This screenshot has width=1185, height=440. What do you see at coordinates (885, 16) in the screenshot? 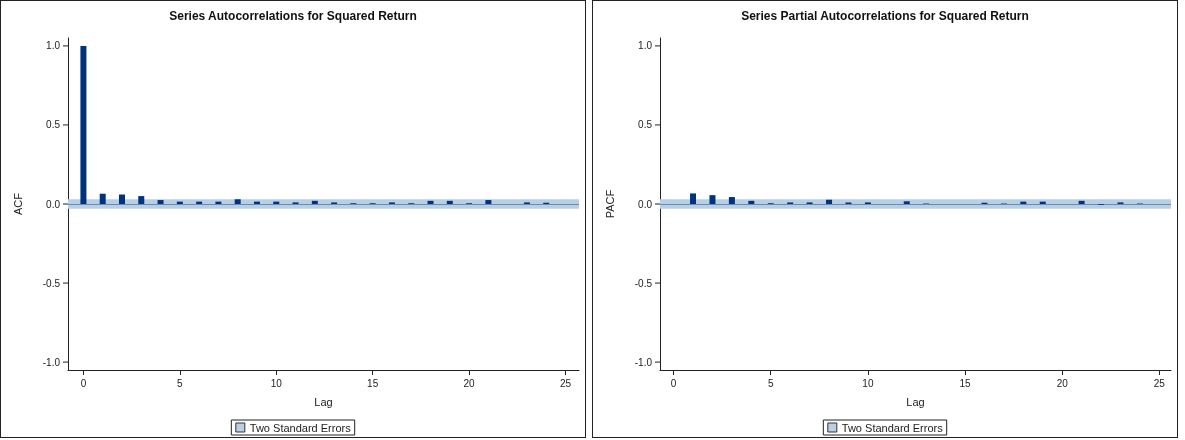
I see `chart-title: Series Partial Autocorrelations for Squared Return` at bounding box center [885, 16].